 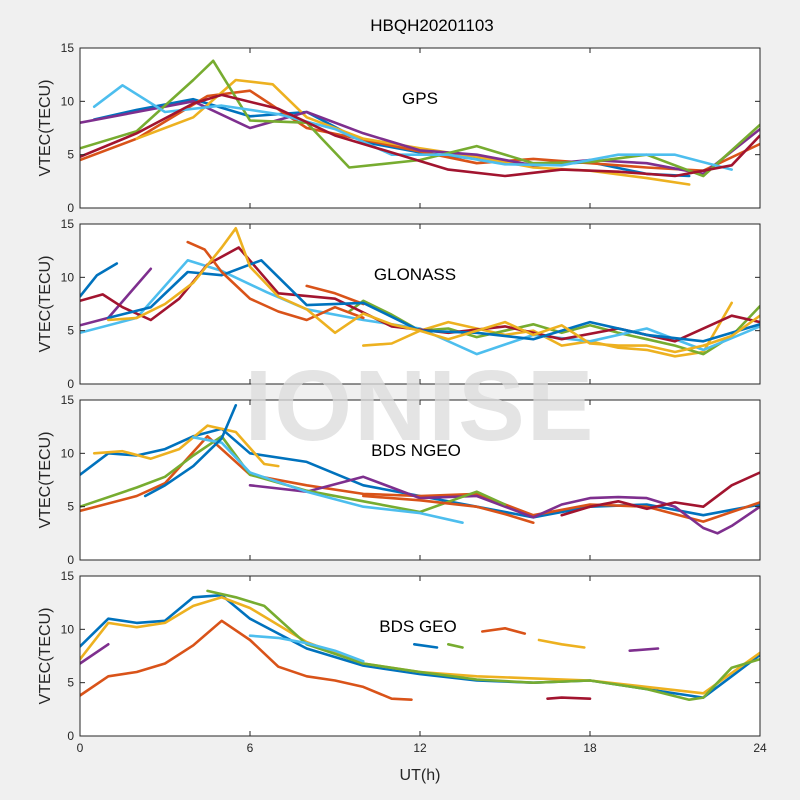 What do you see at coordinates (420, 775) in the screenshot?
I see `x-axis-label: UT(h)` at bounding box center [420, 775].